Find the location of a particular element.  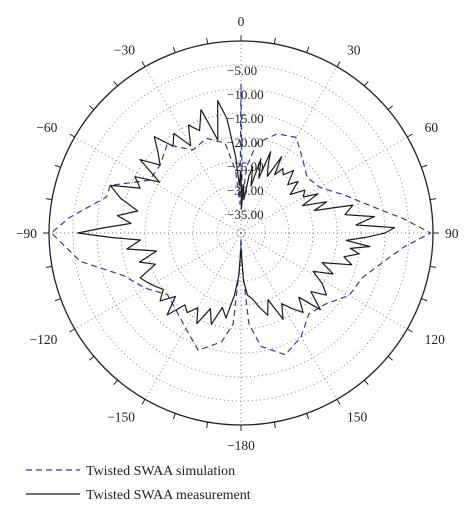

radial-tick-label: −10.00 is located at coordinates (245, 94).